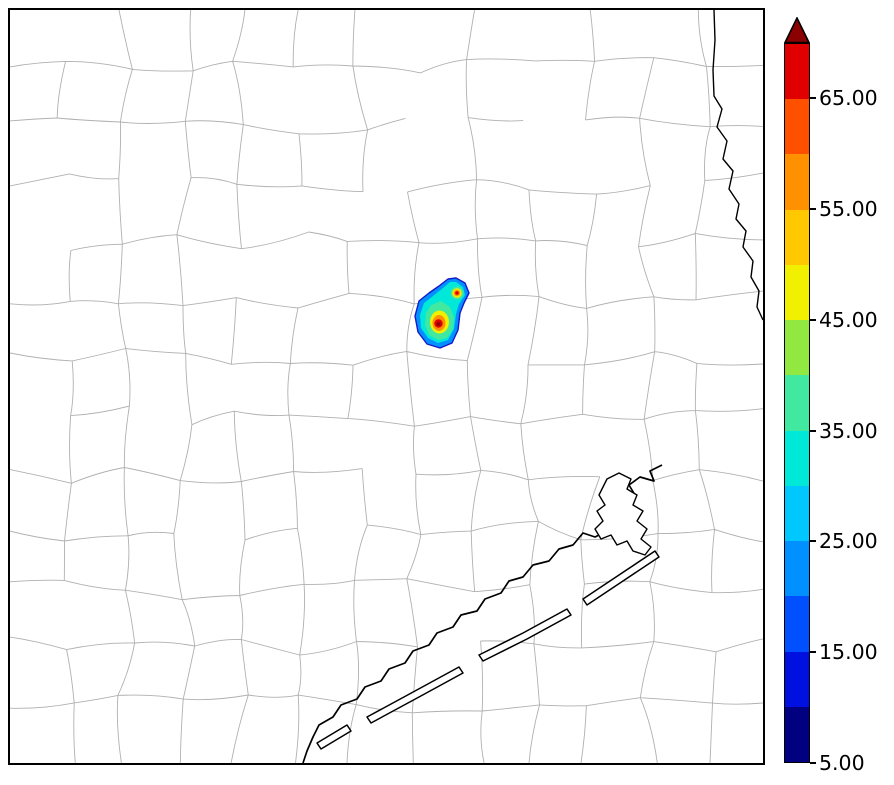 Image resolution: width=894 pixels, height=785 pixels. Describe the element at coordinates (848, 208) in the screenshot. I see `colorbar-tick-label: 55.00` at that location.